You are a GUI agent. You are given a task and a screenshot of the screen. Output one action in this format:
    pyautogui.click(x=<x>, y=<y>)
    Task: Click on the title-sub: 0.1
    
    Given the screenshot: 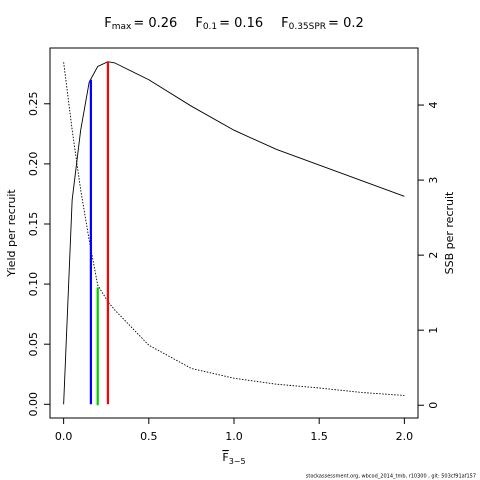 What is the action you would take?
    pyautogui.click(x=210, y=27)
    